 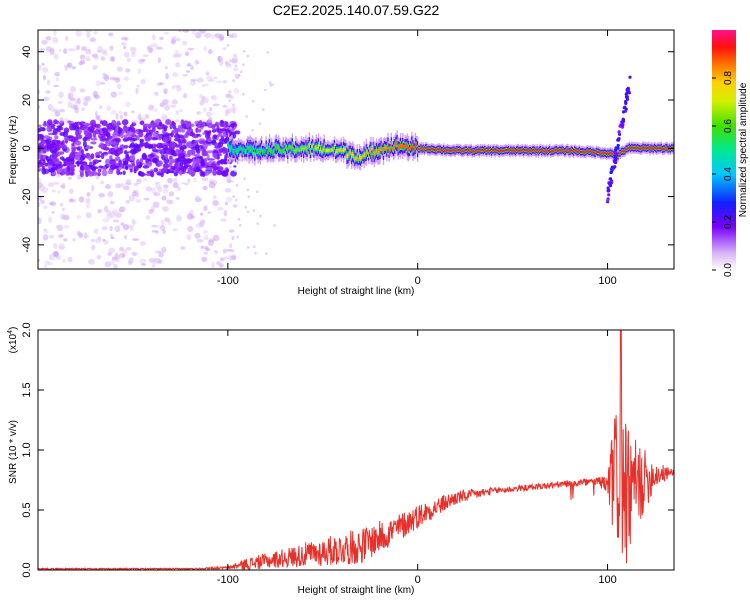 I want to click on snr-y-tick-label: 2.0, so click(x=27, y=329).